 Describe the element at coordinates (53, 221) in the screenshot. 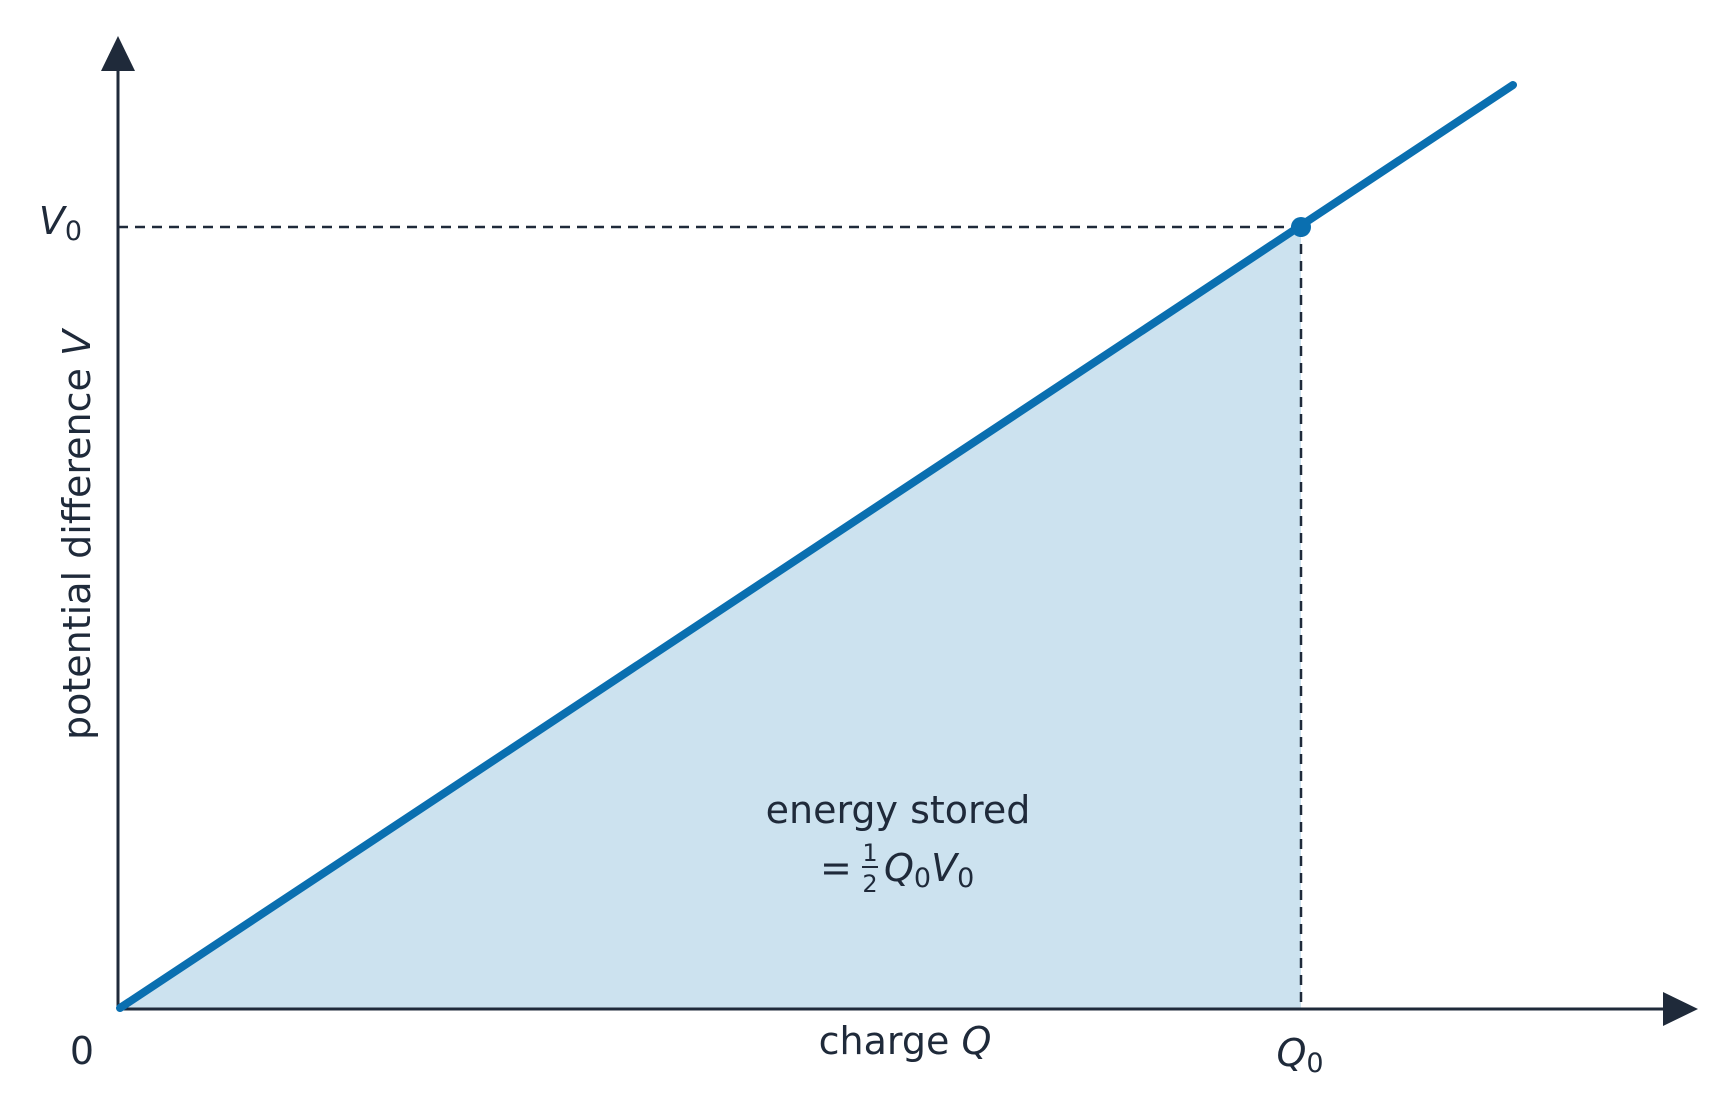

I see `v0-symbol: V` at that location.